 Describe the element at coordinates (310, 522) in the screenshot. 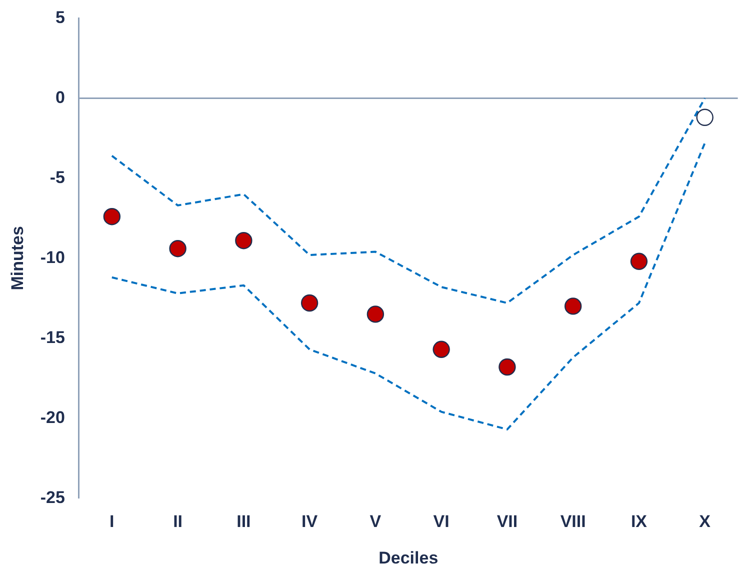

I see `x-tick-label: IV` at that location.